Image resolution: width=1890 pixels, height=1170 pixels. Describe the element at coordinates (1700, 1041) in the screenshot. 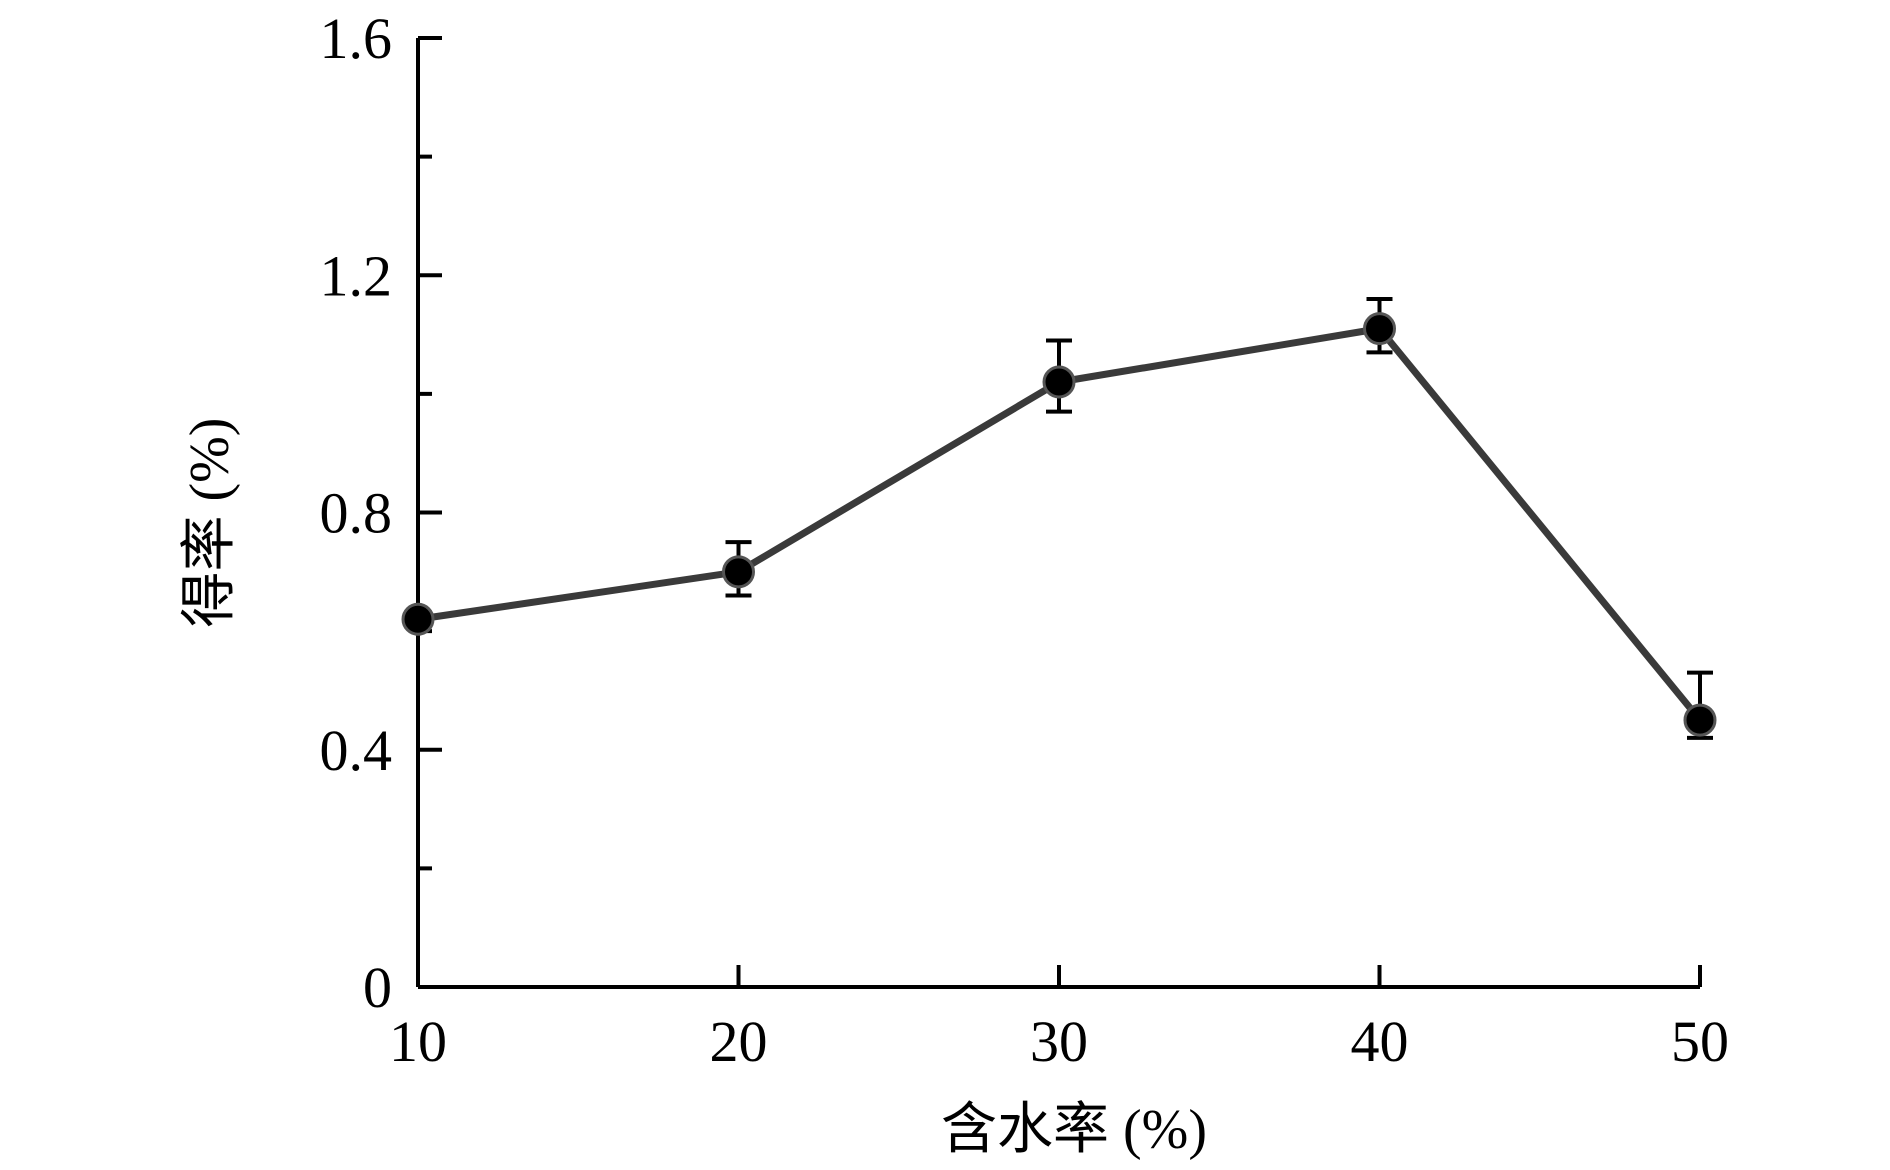

I see `x-tick-label: 50` at that location.